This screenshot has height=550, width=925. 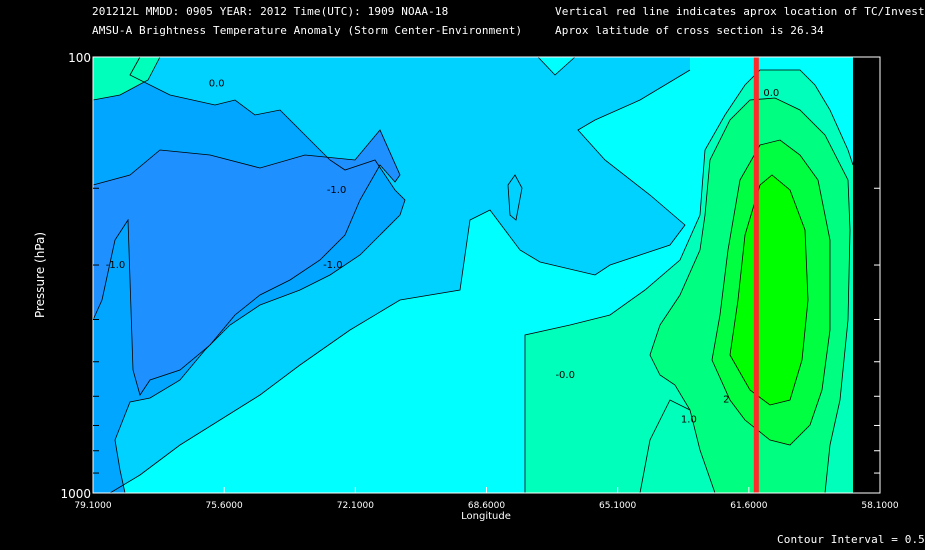 I want to click on contour-label: 1.0, so click(x=689, y=420).